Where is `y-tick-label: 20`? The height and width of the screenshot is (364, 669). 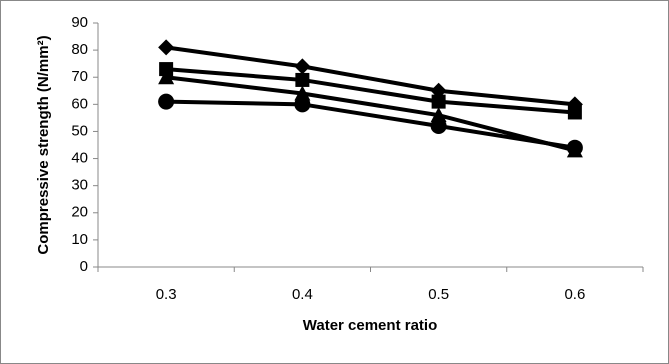 y-tick-label: 20 is located at coordinates (79, 212).